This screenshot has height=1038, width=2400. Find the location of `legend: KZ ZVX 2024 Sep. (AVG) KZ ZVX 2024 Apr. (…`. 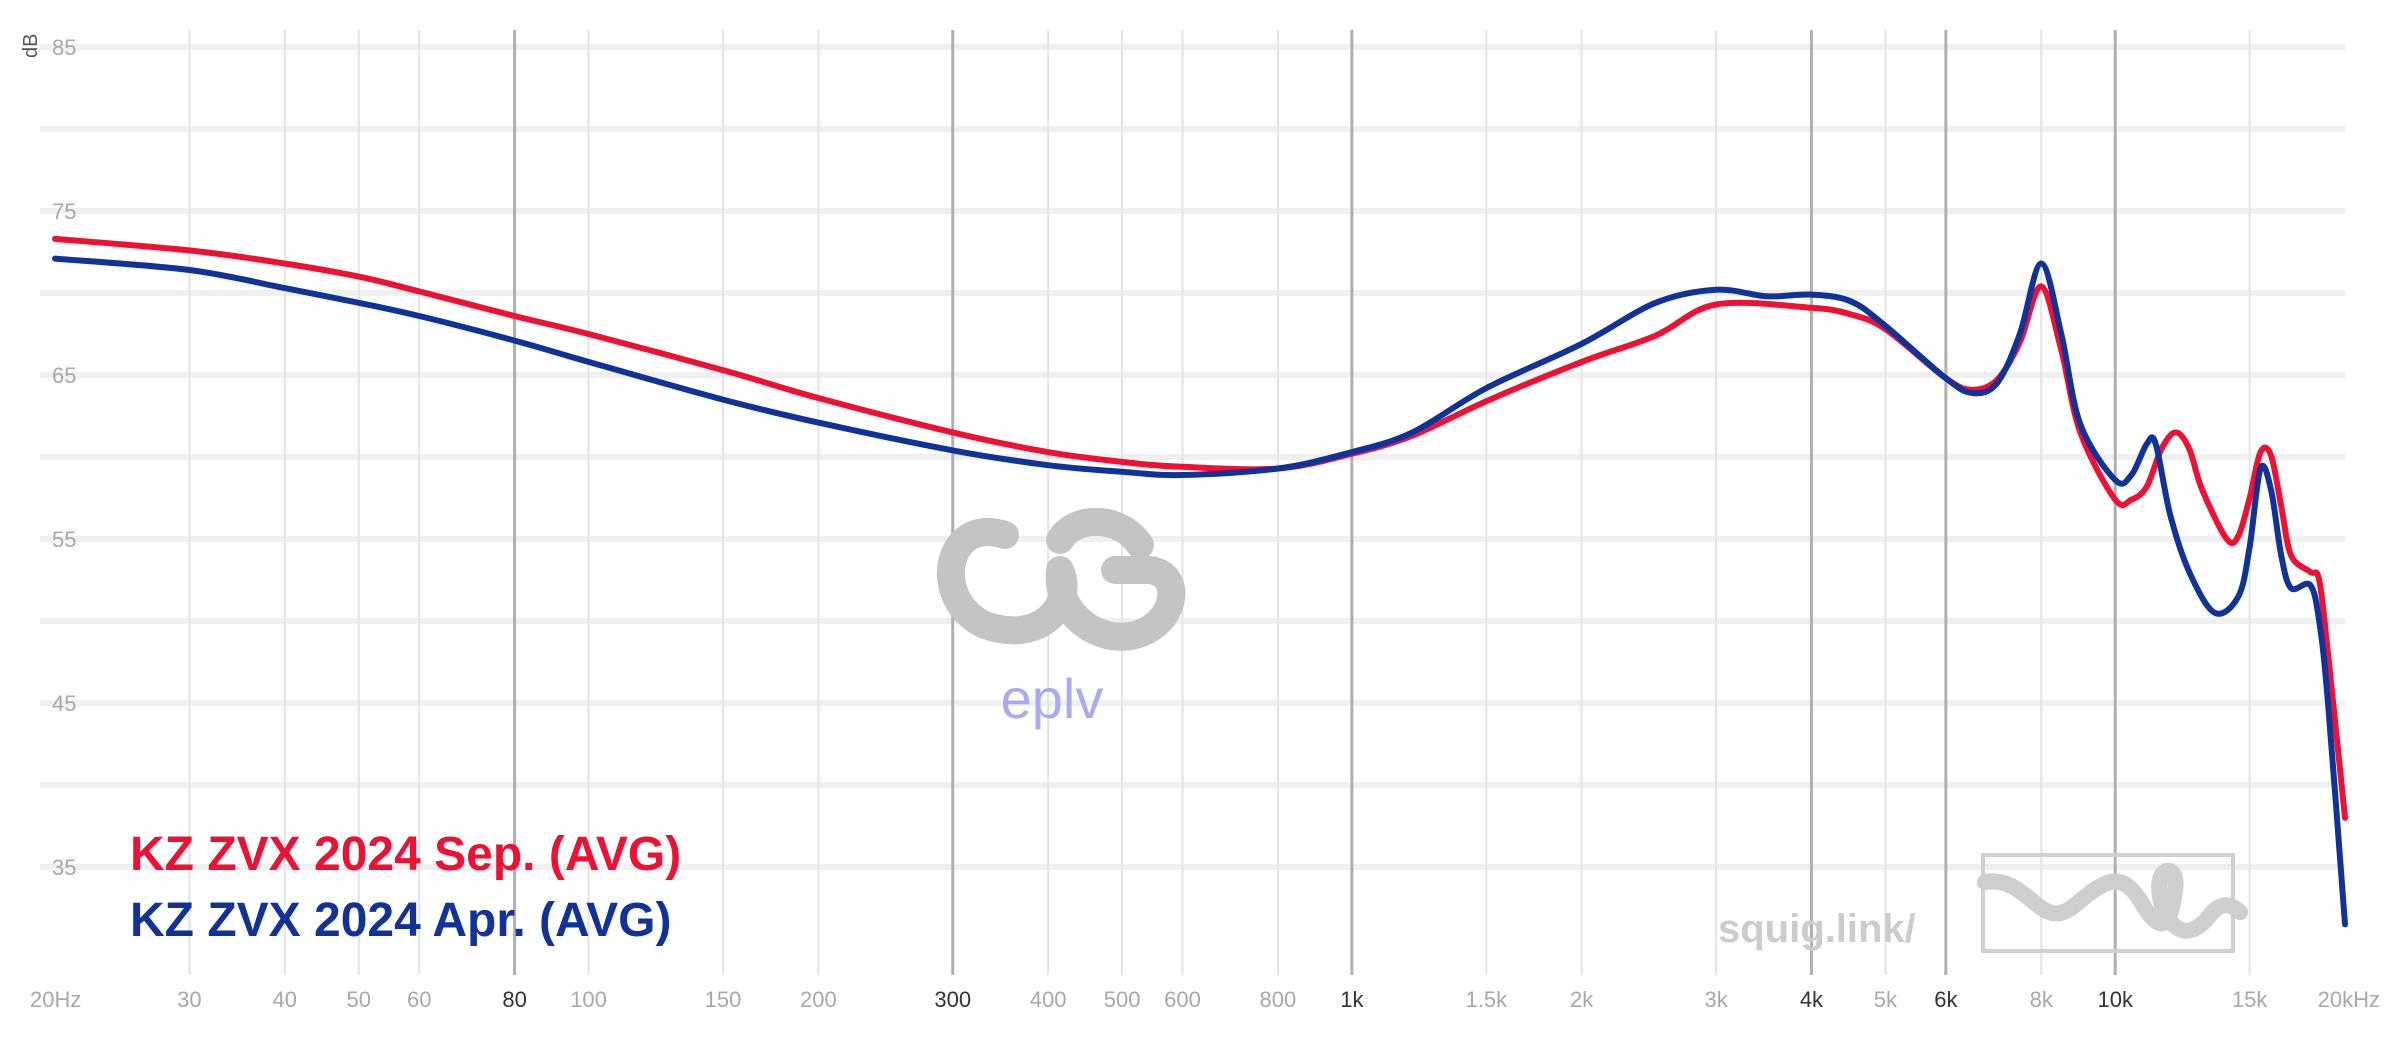

legend: KZ ZVX 2024 Sep. (AVG) KZ ZVX 2024 Apr. (… is located at coordinates (405, 887).